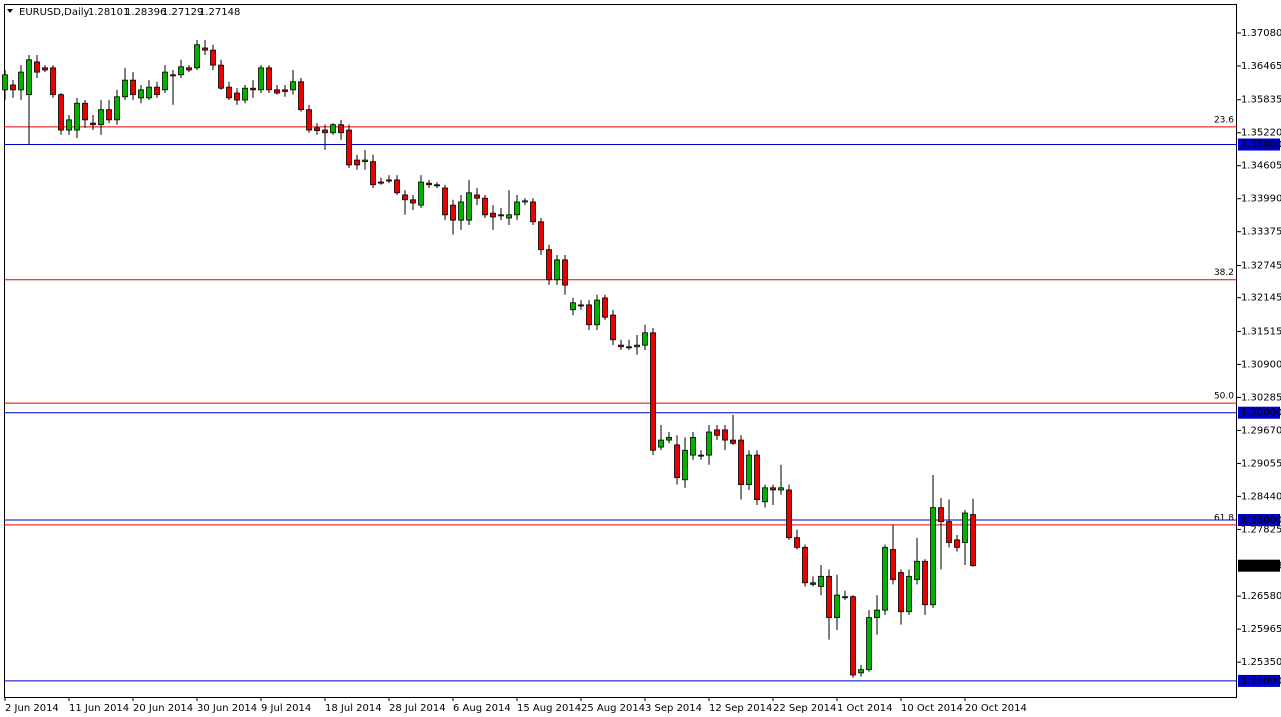 This screenshot has width=1281, height=717. I want to click on y-tick-label: 1.30285, so click(1261, 397).